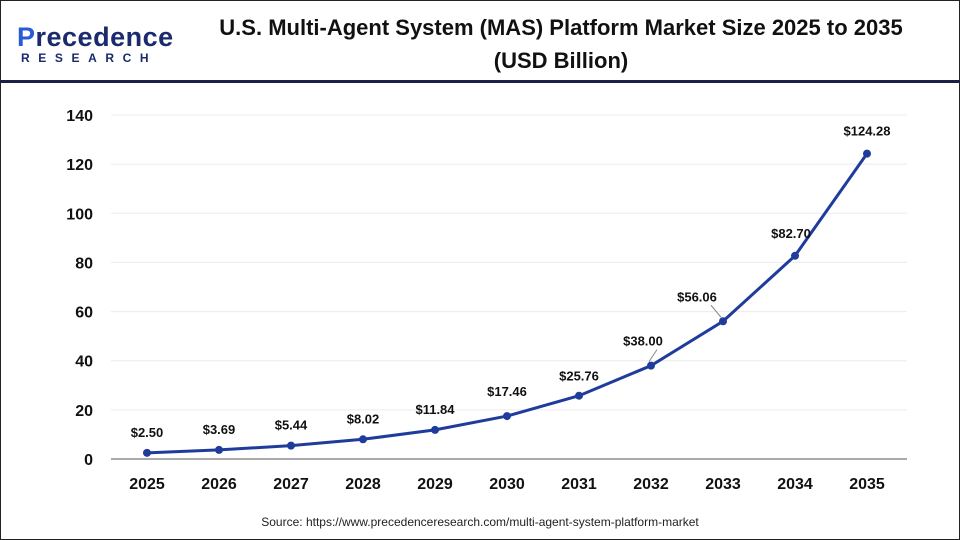  What do you see at coordinates (363, 418) in the screenshot?
I see `data-label: $8.02` at bounding box center [363, 418].